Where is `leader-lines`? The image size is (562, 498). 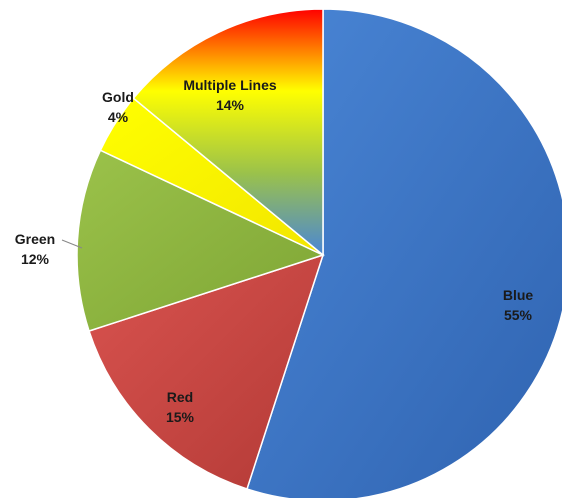 leader-lines is located at coordinates (72, 244).